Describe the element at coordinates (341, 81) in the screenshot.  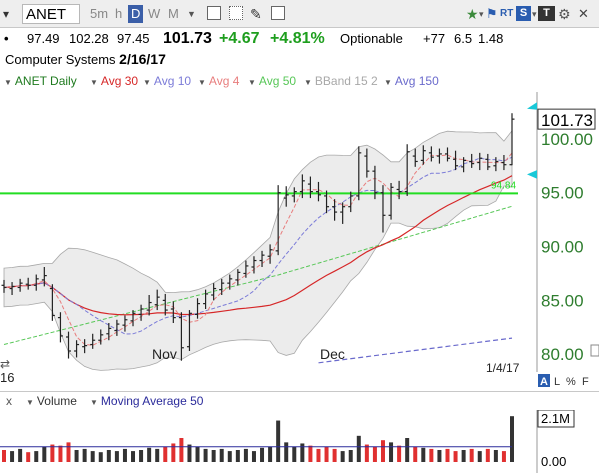
I see `legend-bband: ▼ BBand 15 2` at that location.